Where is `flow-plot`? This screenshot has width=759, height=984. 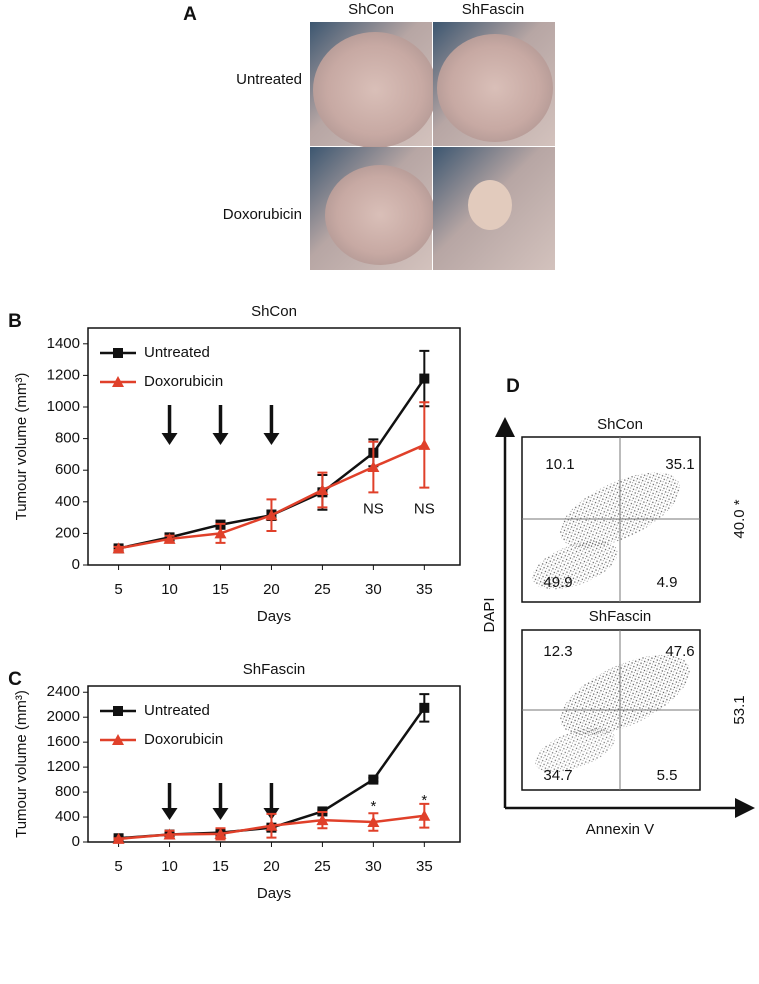
flow-plot is located at coordinates (611, 613).